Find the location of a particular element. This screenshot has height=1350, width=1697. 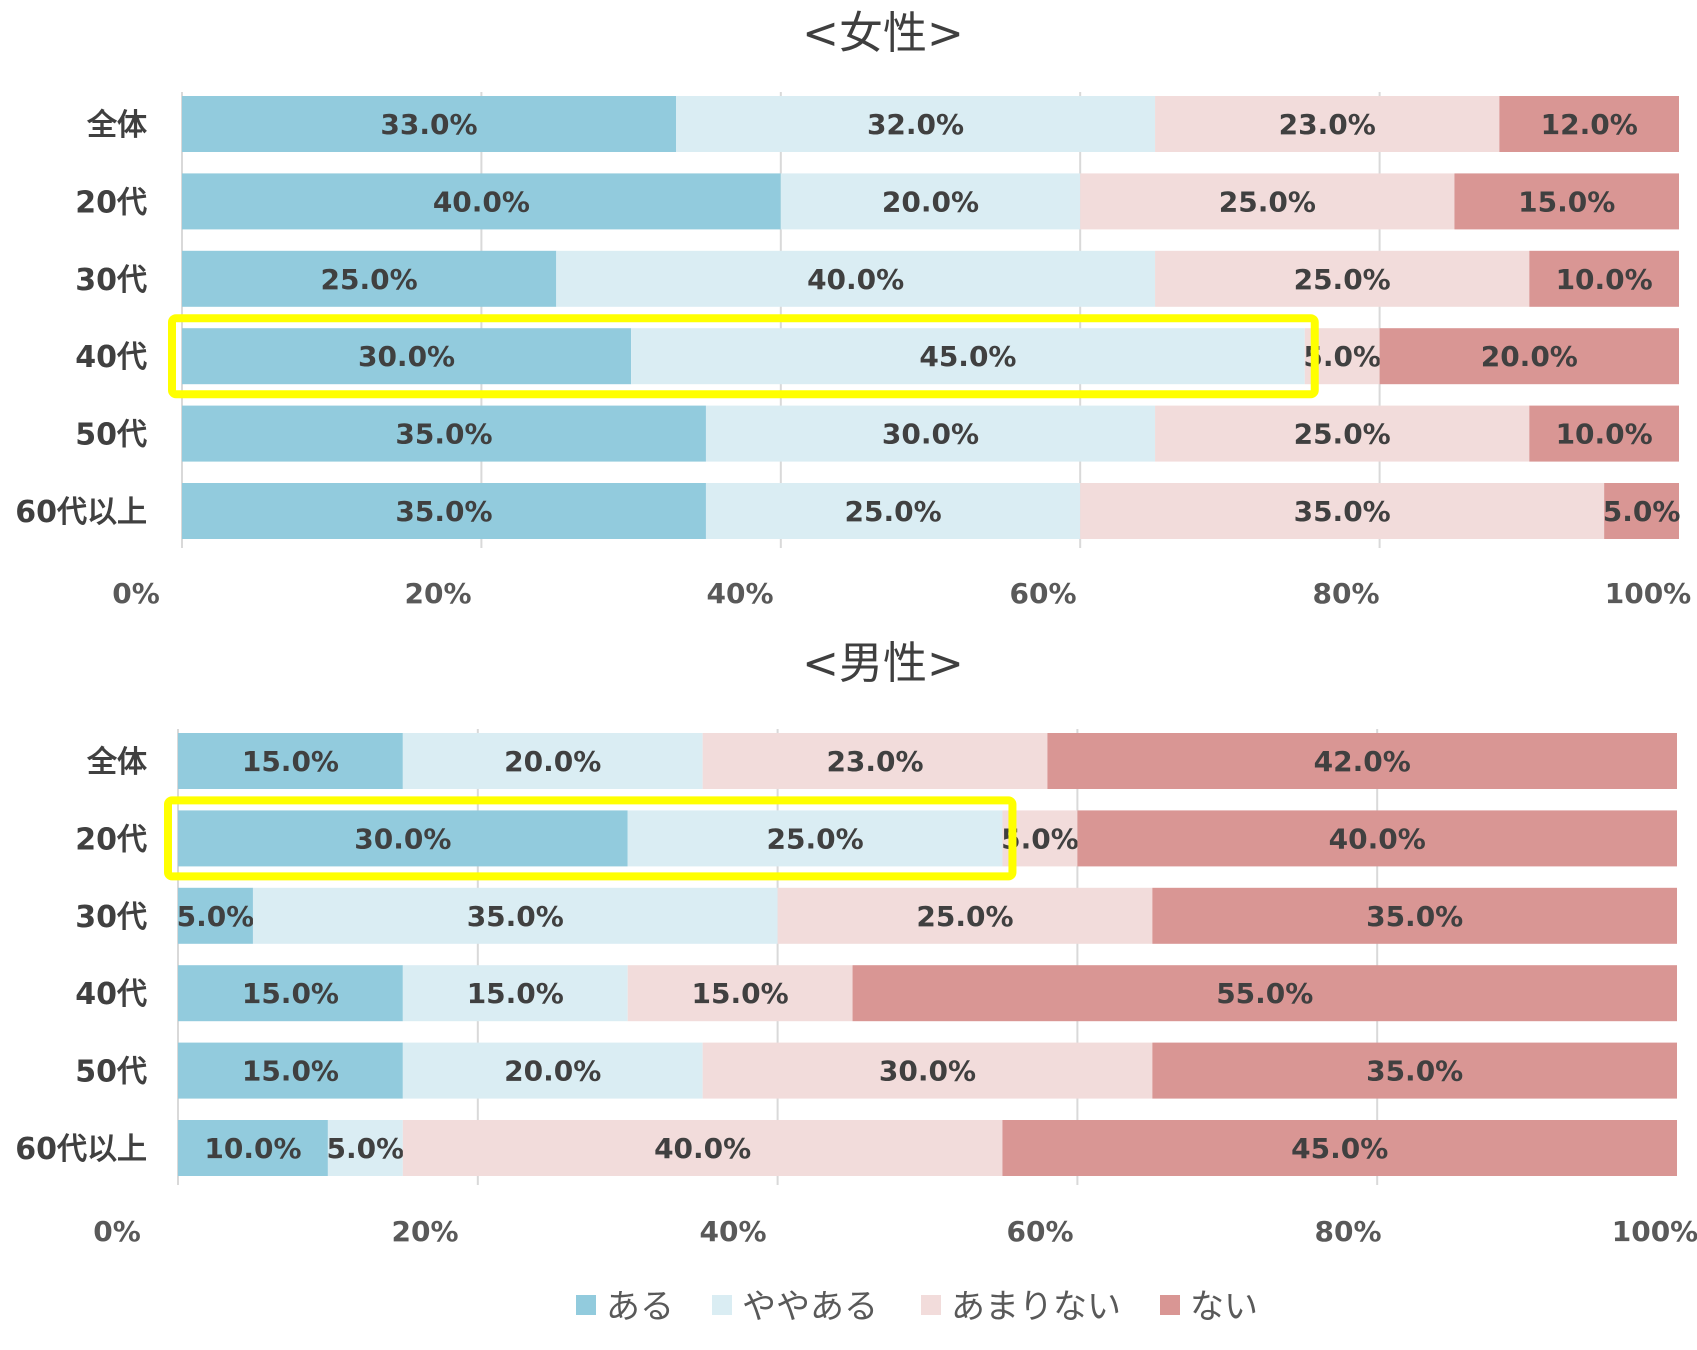

x-tick-label: 80% is located at coordinates (1345, 593).